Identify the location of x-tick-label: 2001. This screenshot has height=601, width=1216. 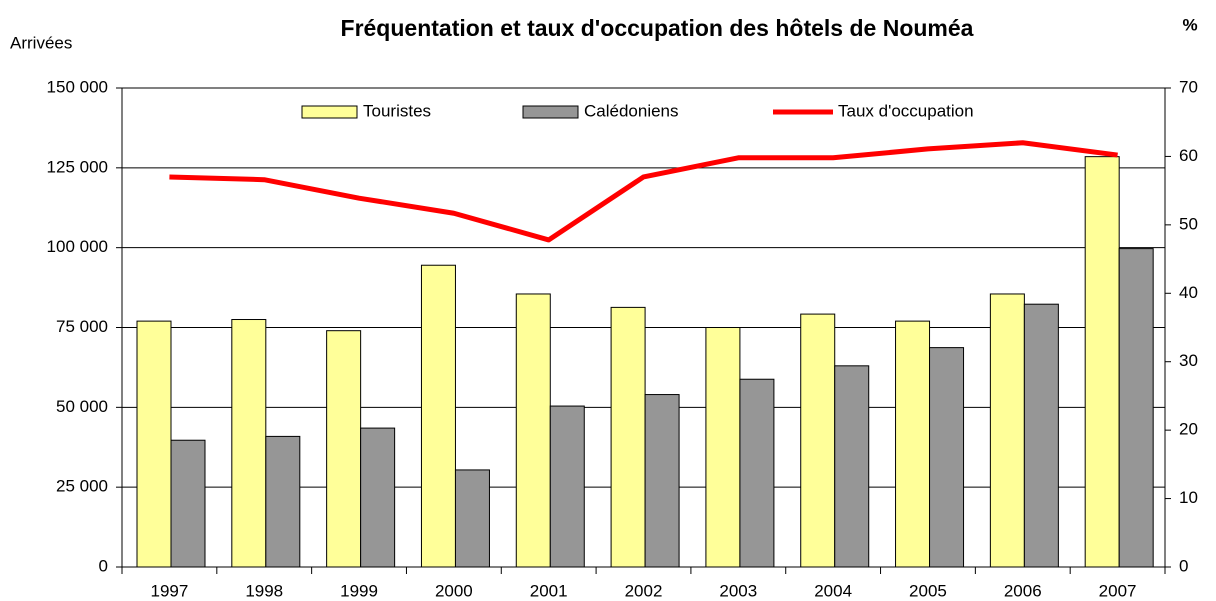
(549, 590).